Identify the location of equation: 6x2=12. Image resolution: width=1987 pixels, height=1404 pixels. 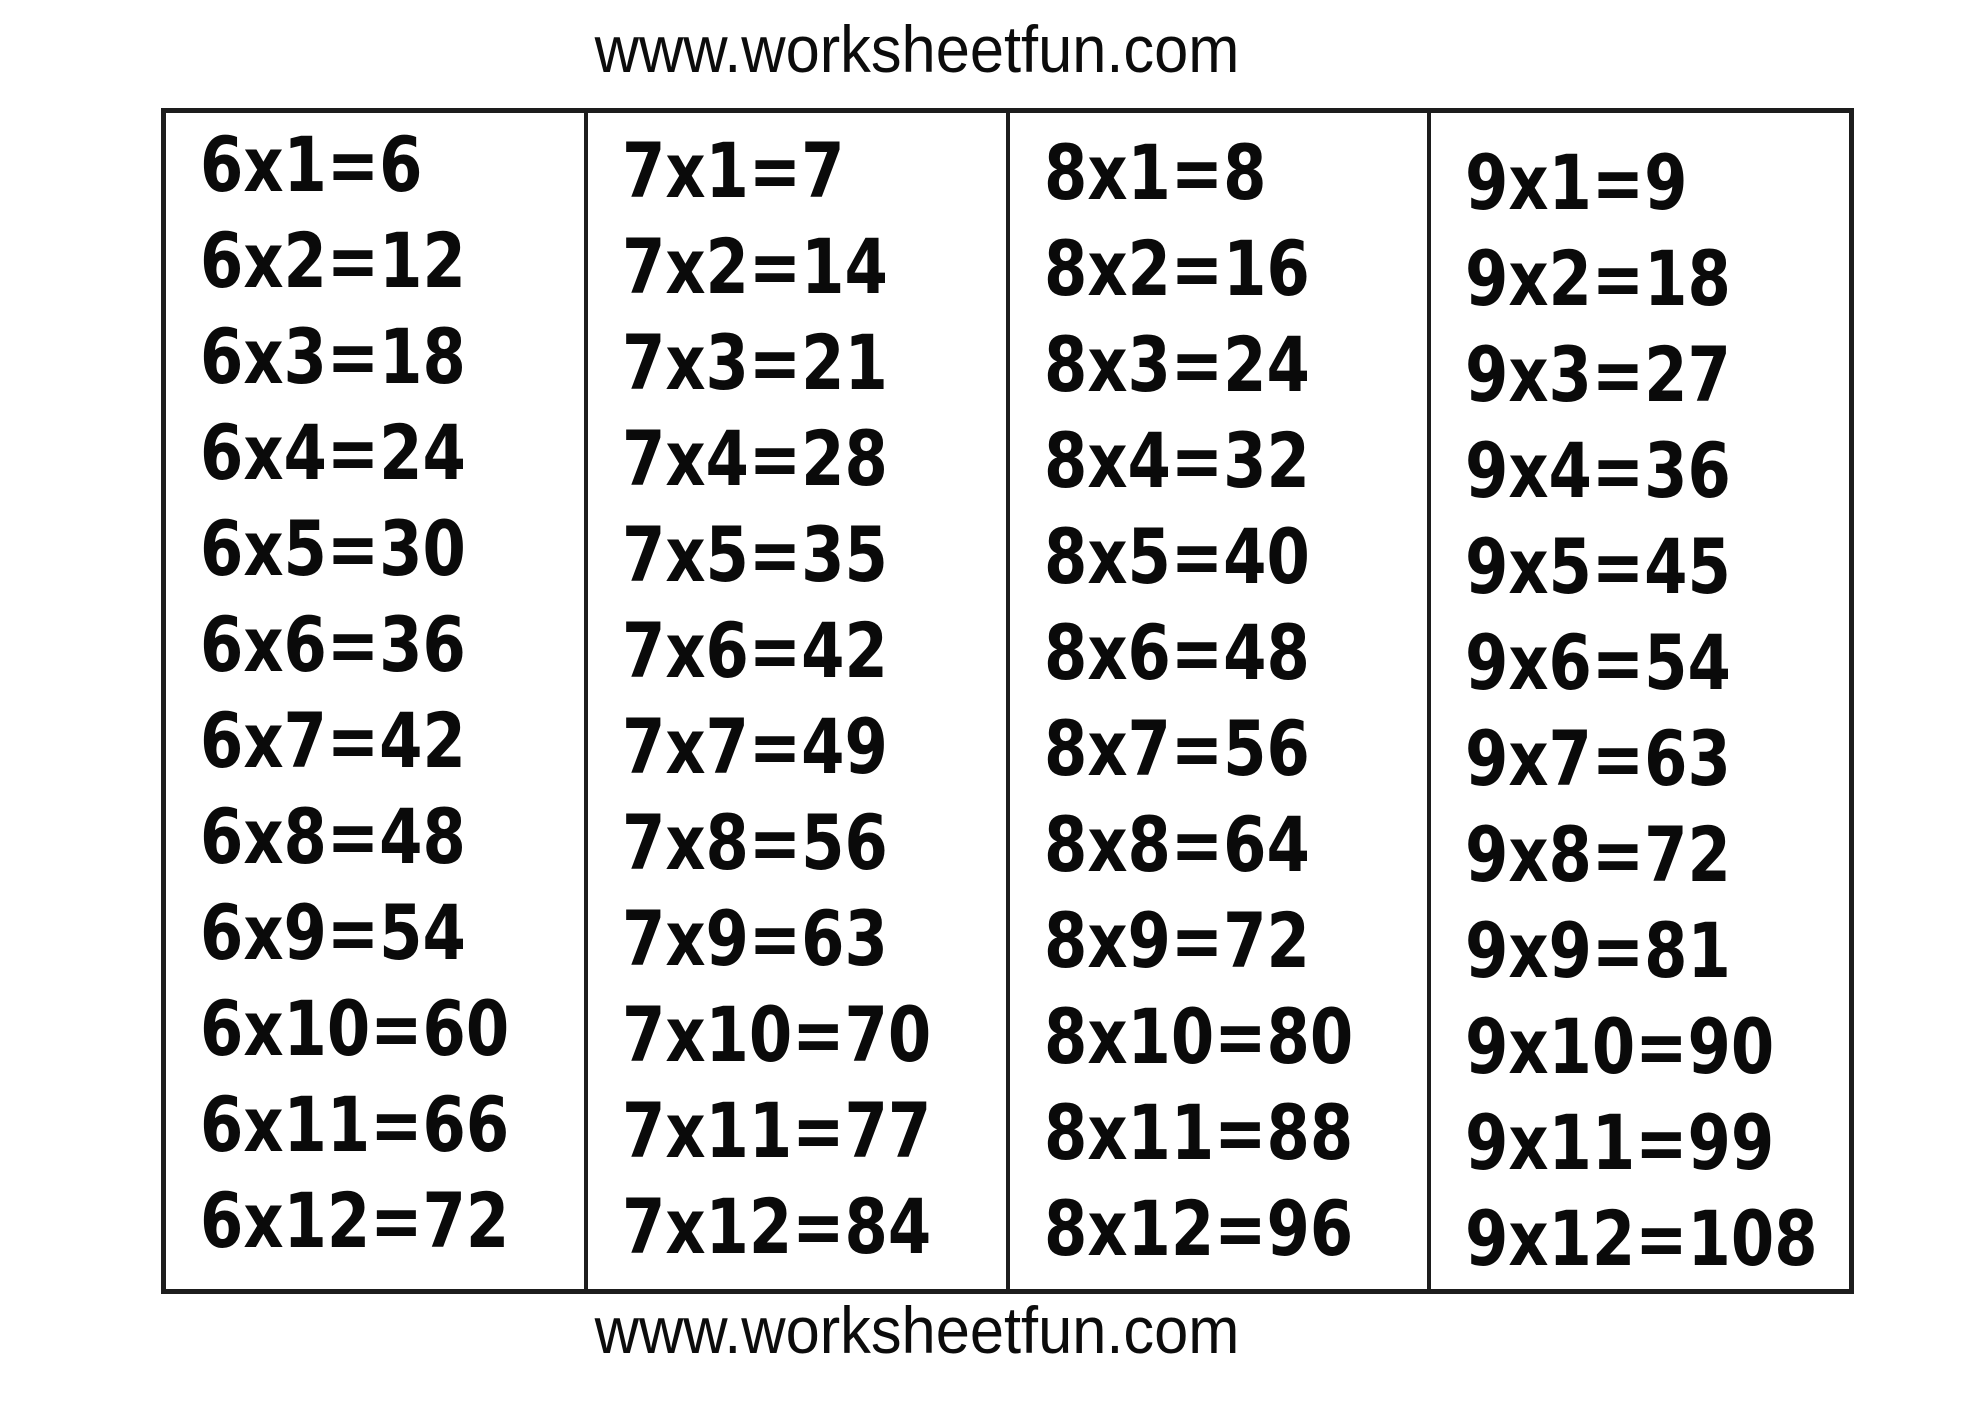
(333, 260).